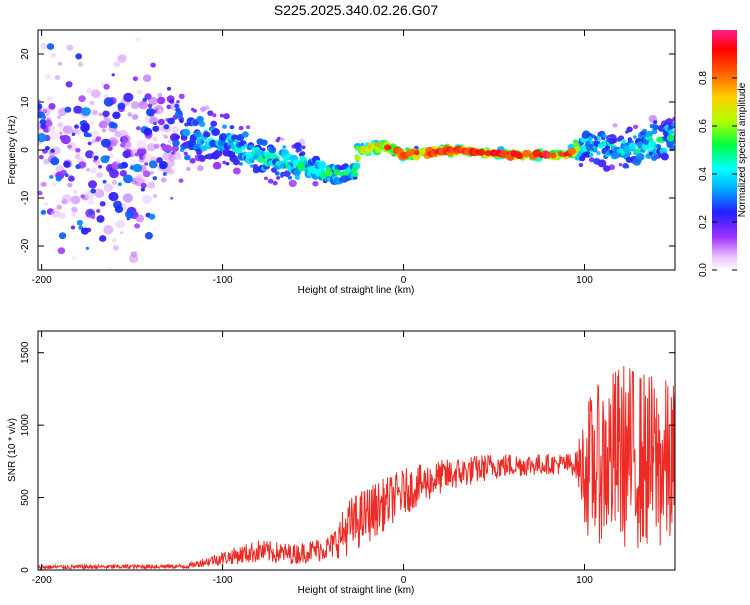 The image size is (750, 605). Describe the element at coordinates (12, 450) in the screenshot. I see `snr-ylabel: SNR (10 * v/v)` at that location.